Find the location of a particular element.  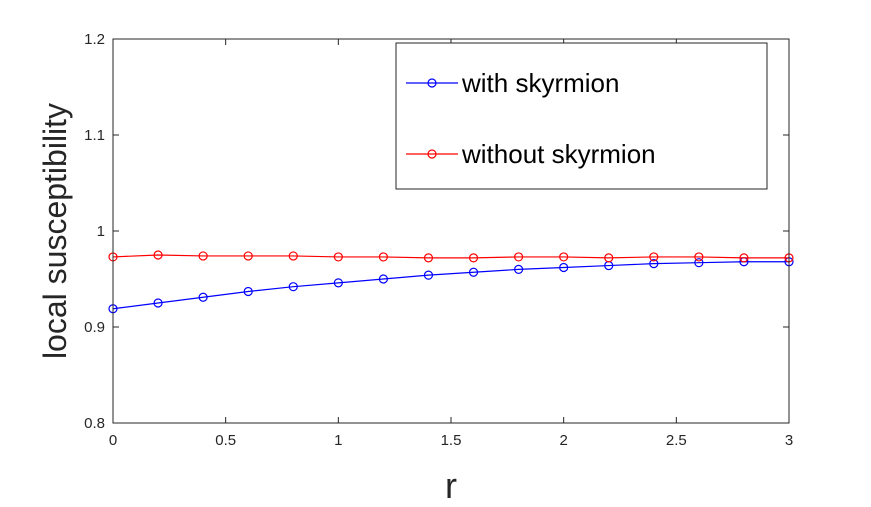

legend-label: with skyrmion is located at coordinates (540, 83).